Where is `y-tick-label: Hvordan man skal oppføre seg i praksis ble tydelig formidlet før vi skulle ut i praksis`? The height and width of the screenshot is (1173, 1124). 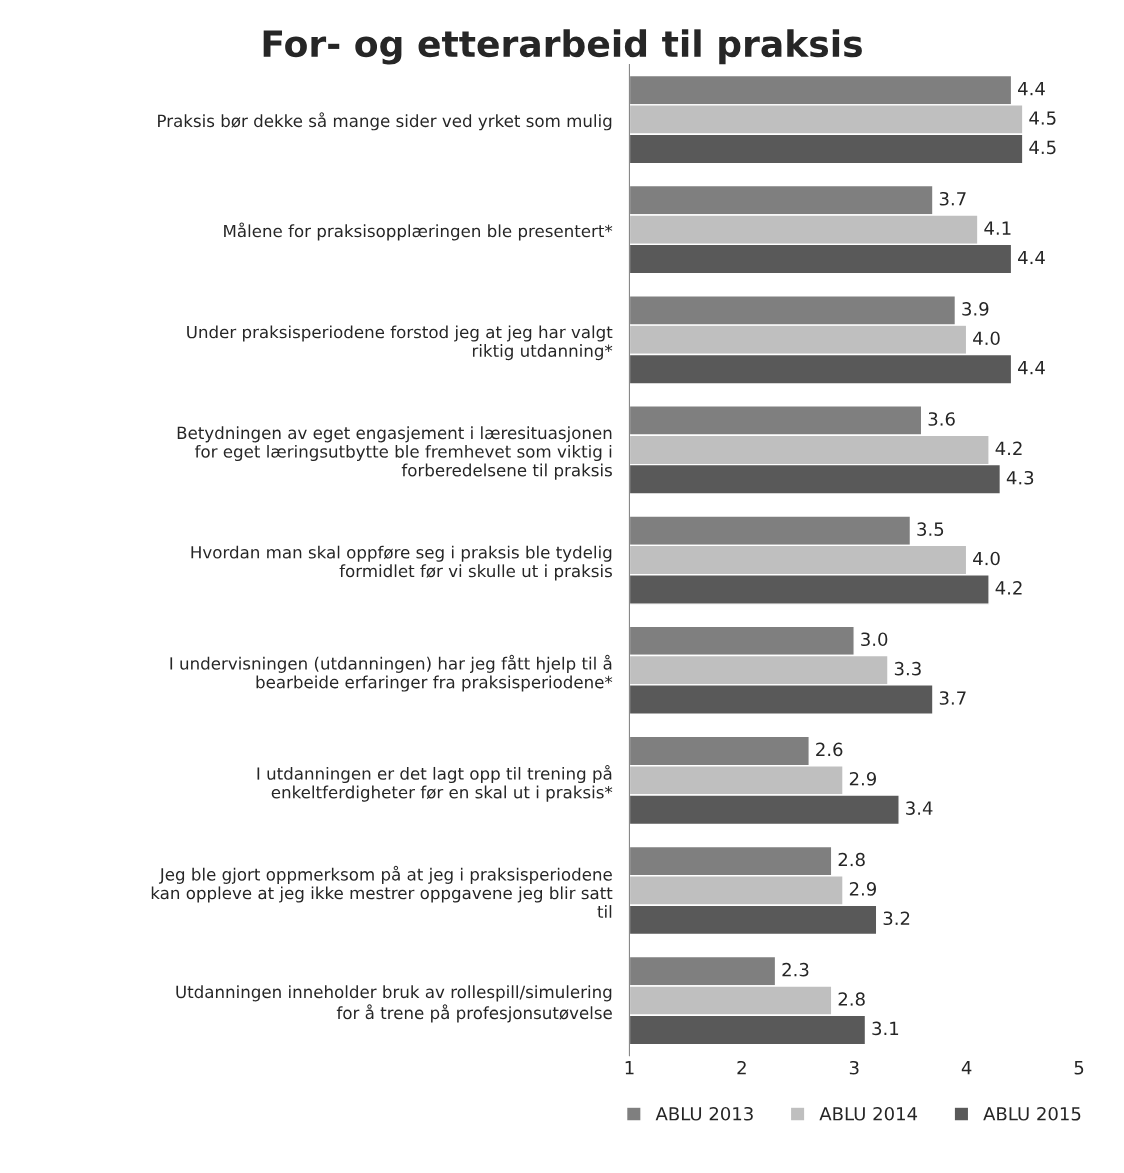
y-tick-label: Hvordan man skal oppføre seg i praksis ble tydelig formidlet før vi skulle ut i praksis is located at coordinates (401, 563).